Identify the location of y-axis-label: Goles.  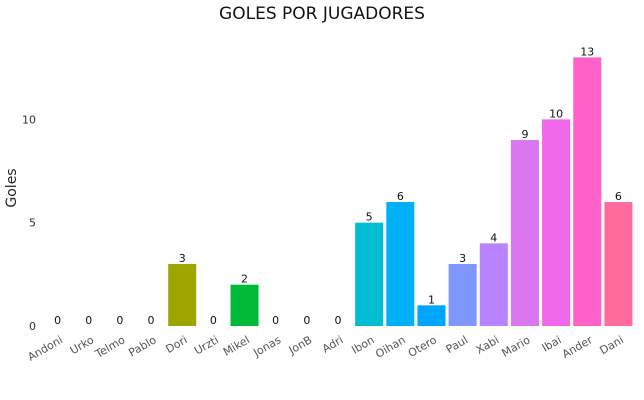
(12, 187).